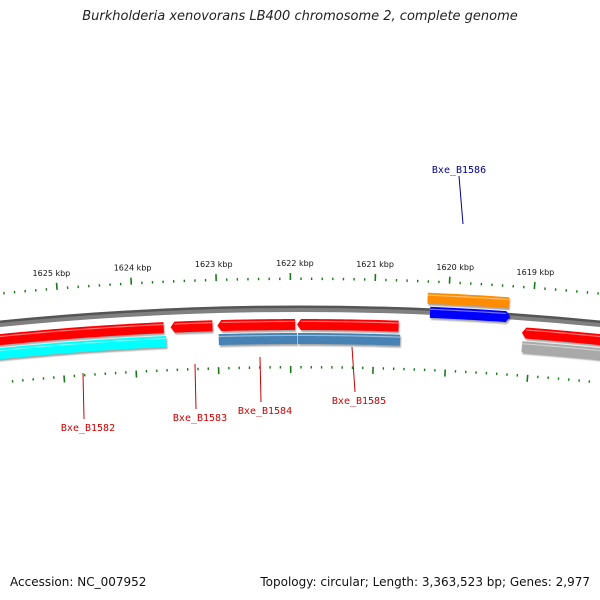 The image size is (600, 600). I want to click on gene-label-bxe-b1585: Bxe_B1585, so click(359, 401).